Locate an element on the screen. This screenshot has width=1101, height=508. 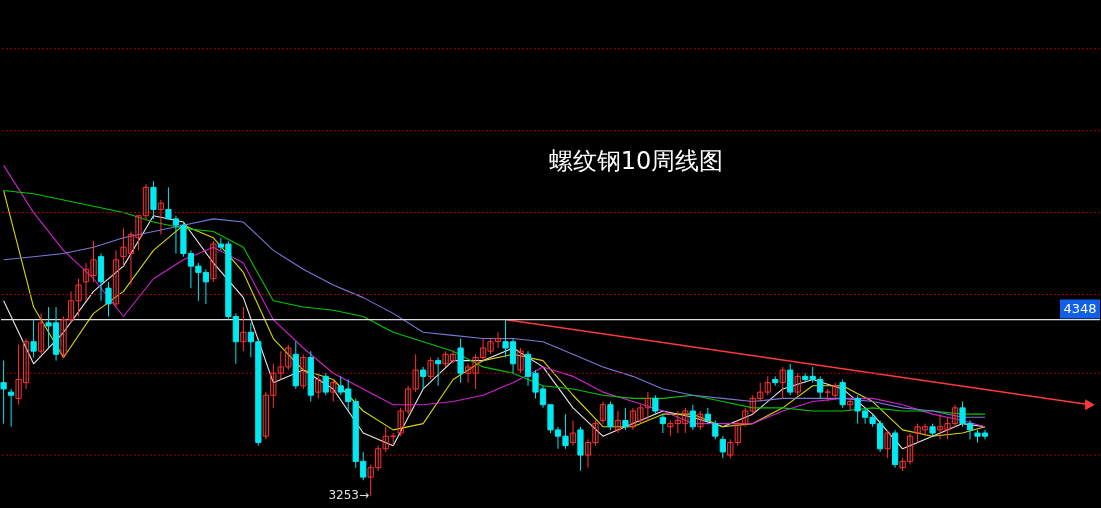
annotation: 4348 is located at coordinates (1080, 308).